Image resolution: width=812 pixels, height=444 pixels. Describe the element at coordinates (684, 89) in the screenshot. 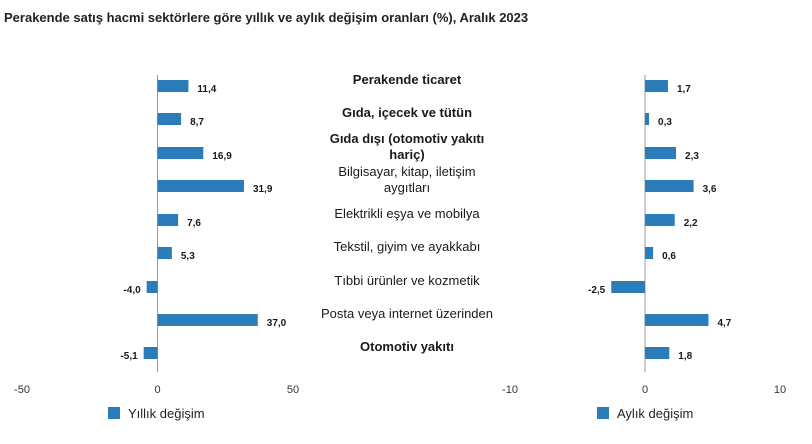

I see `monthly-value-label: 1,7` at that location.